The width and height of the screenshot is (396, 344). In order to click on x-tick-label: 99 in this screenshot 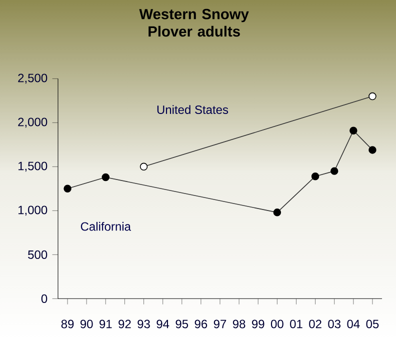, I will do `click(258, 324)`.